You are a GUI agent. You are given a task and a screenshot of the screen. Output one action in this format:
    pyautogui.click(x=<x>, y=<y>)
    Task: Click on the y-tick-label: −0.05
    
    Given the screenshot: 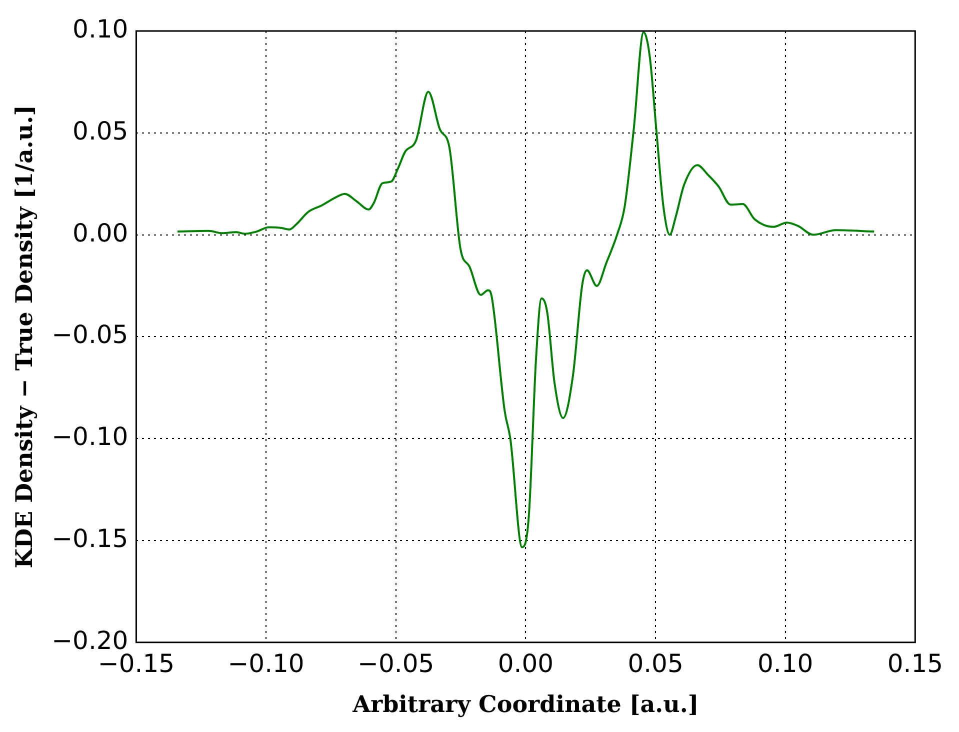 What is the action you would take?
    pyautogui.click(x=90, y=335)
    